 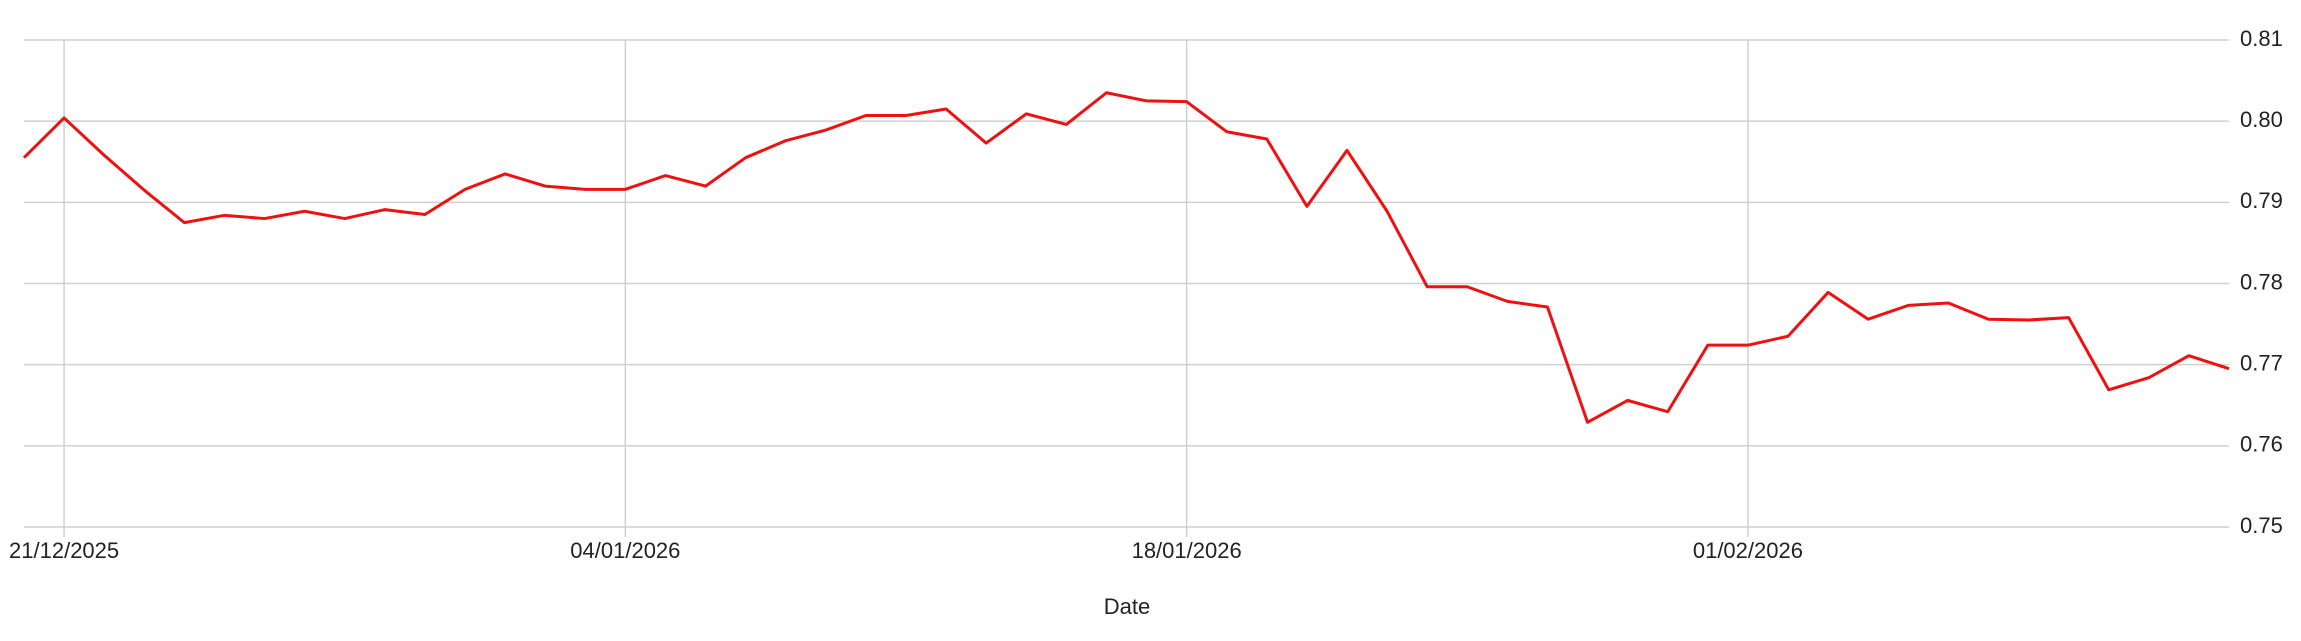 I want to click on x-axis-label: Date, so click(x=1127, y=606).